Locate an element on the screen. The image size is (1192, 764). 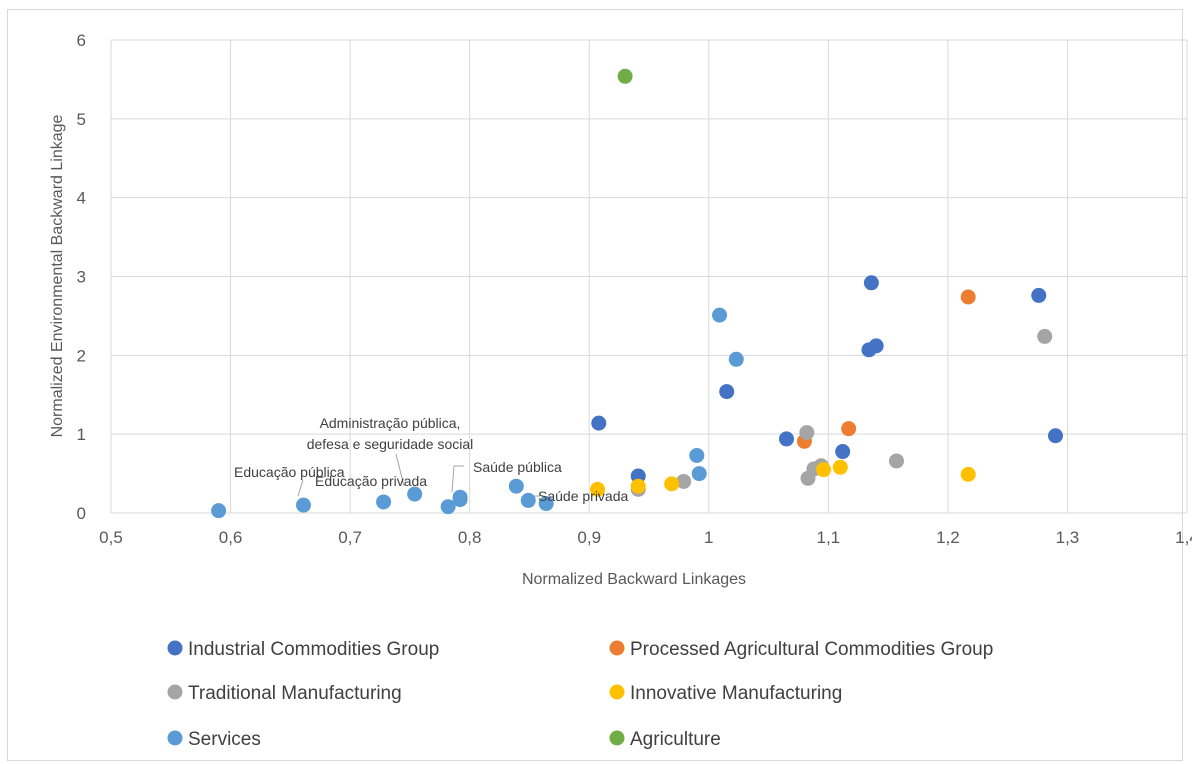
legend-label-traditional-manufacturing: Traditional Manufacturing is located at coordinates (295, 693).